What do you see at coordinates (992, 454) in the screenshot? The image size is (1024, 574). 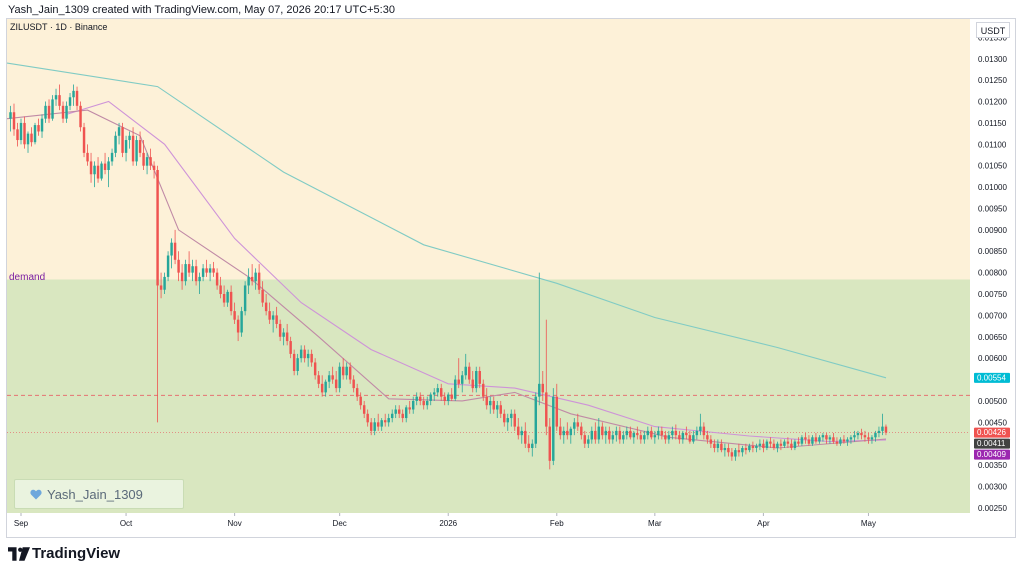 I see `price-badge: 0.00409` at bounding box center [992, 454].